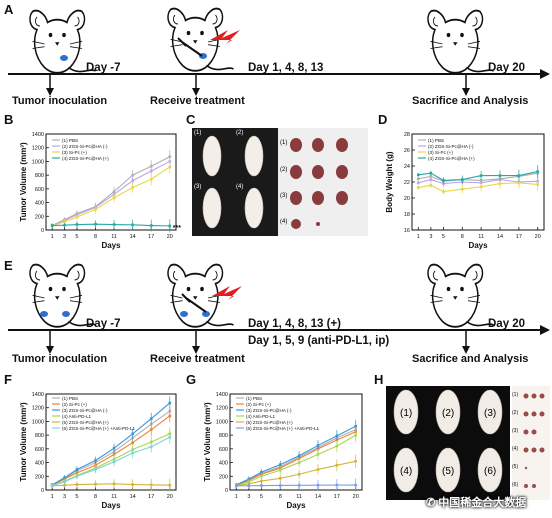 This screenshot has height=518, width=552. Describe the element at coordinates (284, 170) in the screenshot. I see `tumor-label: (2)` at that location.